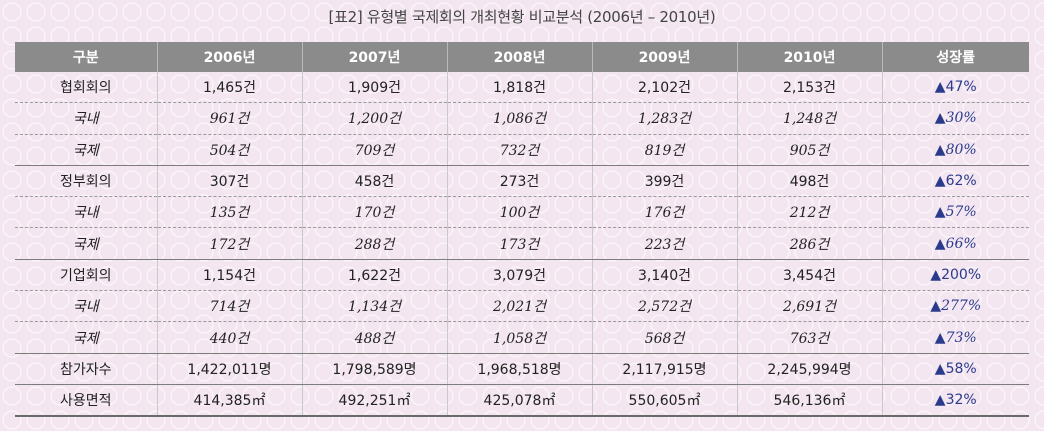  Describe the element at coordinates (230, 181) in the screenshot. I see `cell-2006: 307건` at that location.